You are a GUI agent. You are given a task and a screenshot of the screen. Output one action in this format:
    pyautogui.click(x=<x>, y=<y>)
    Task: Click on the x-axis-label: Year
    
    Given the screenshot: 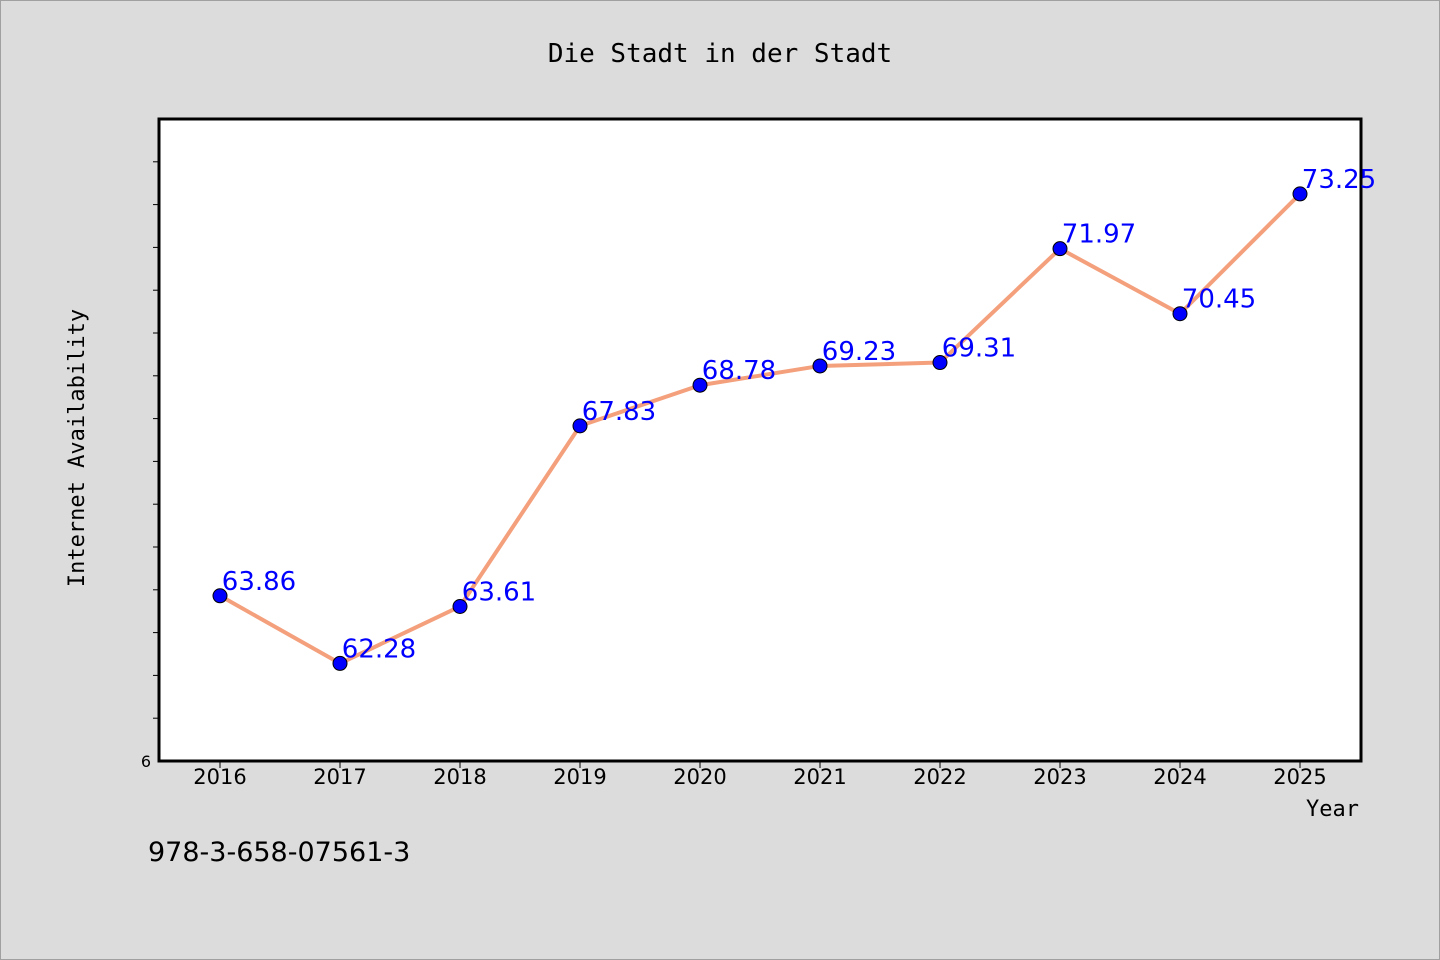 What is the action you would take?
    pyautogui.click(x=1332, y=809)
    